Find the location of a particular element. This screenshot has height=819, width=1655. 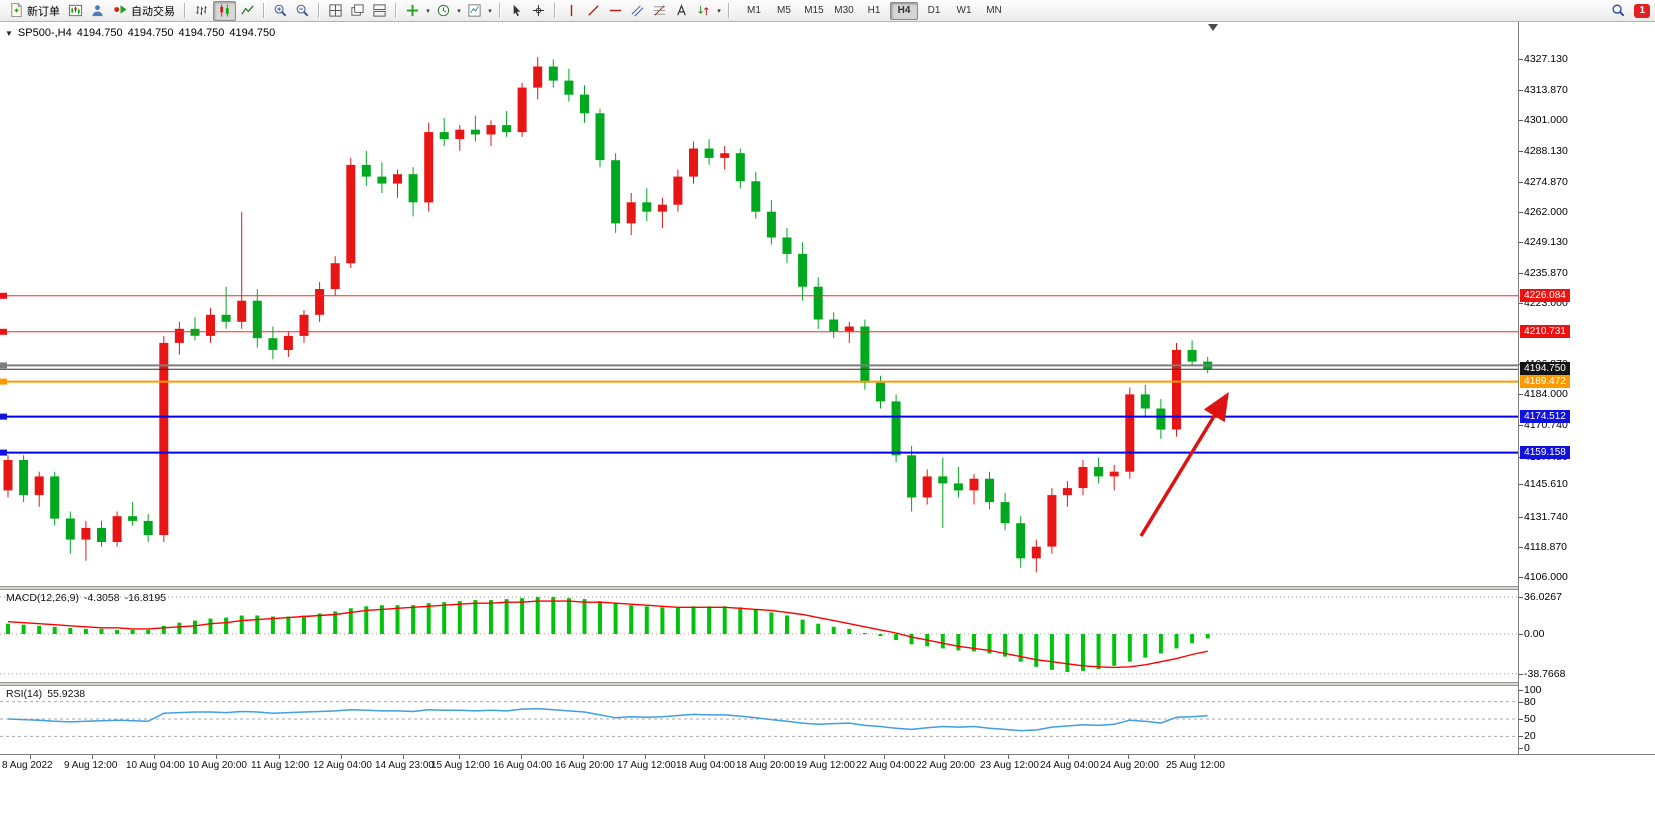

trend-arrow-annotation is located at coordinates (1184, 464).